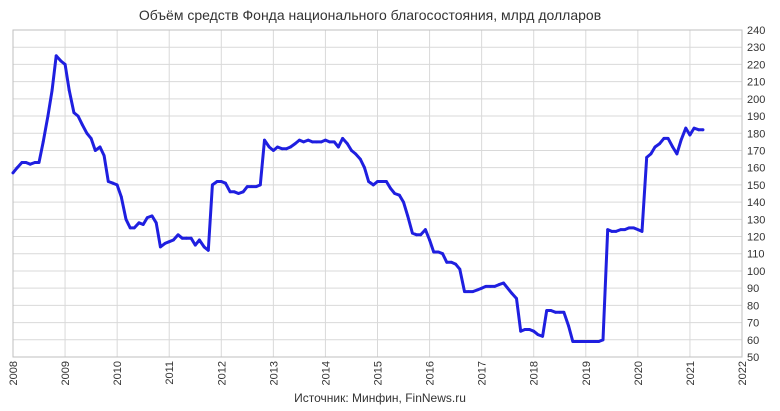 Image resolution: width=780 pixels, height=411 pixels. I want to click on x-tick-label: 2012, so click(222, 373).